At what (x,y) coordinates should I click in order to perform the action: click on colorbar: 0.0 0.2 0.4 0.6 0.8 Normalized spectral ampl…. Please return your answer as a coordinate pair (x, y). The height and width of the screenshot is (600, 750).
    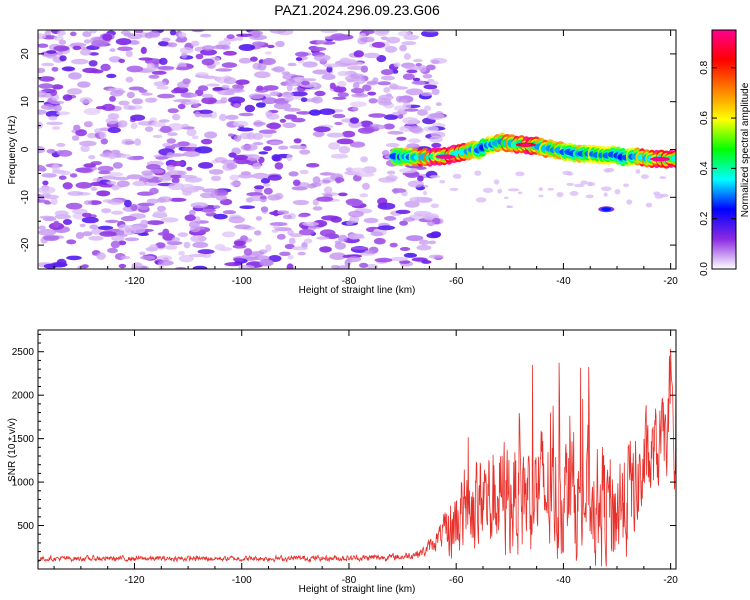
    Looking at the image, I should click on (724, 152).